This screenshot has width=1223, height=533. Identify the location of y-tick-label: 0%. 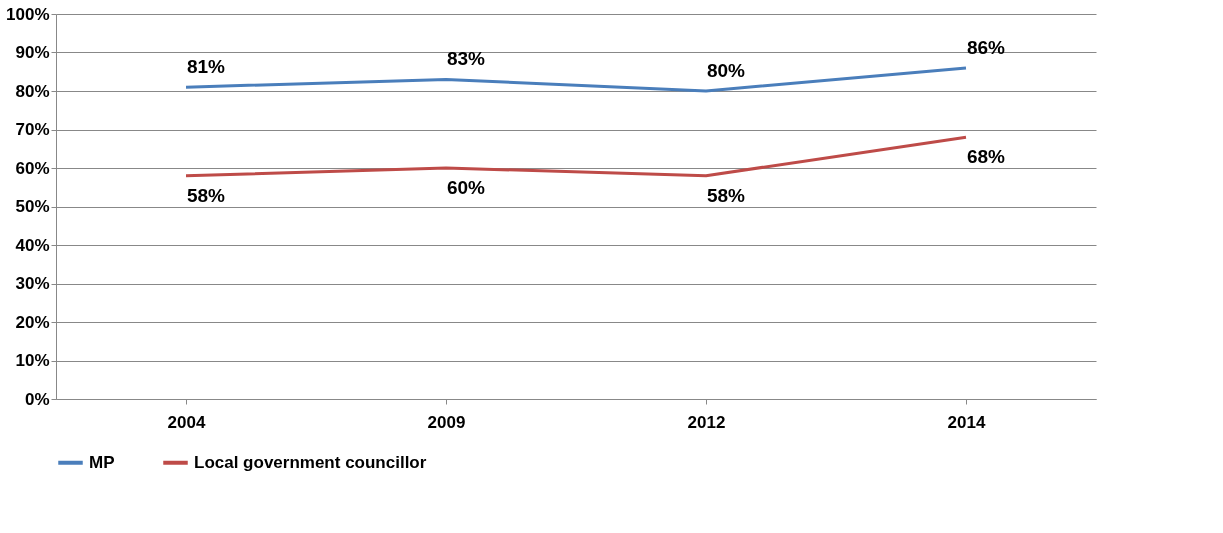
(37, 399).